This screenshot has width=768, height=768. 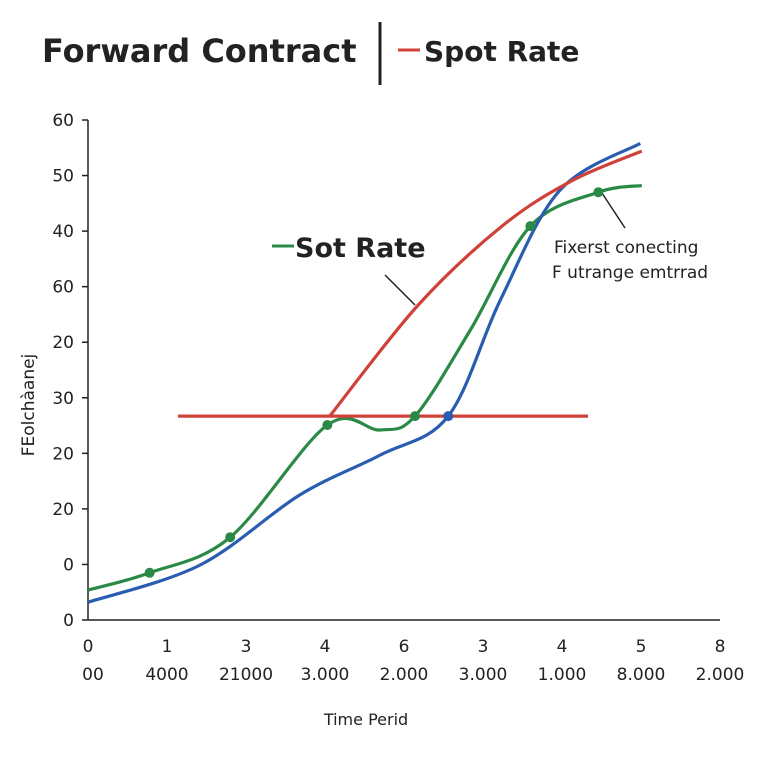 I want to click on x-tick-sublabel: 8.000, so click(x=641, y=675).